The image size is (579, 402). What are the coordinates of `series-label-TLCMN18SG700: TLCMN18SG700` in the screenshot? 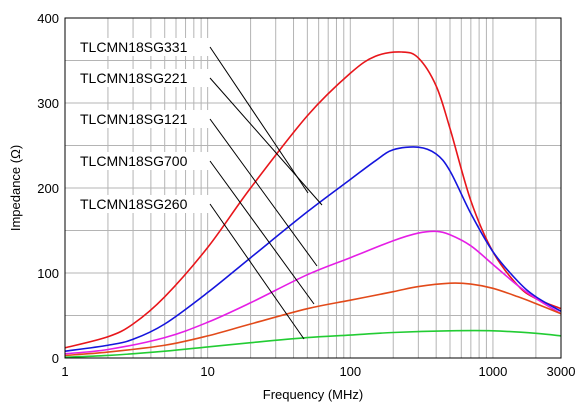 It's located at (134, 161).